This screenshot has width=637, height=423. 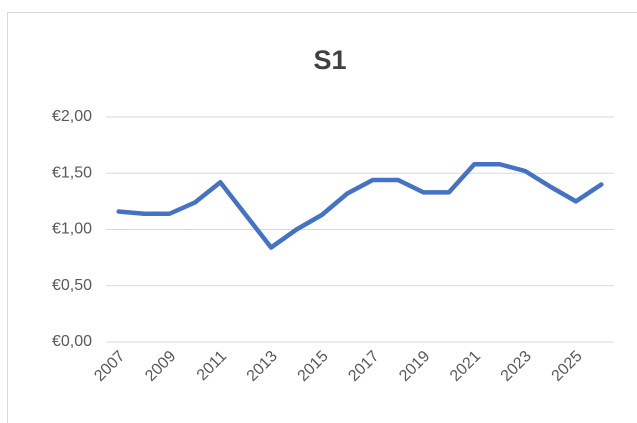 I want to click on y-tick-label: €0,00, so click(x=72, y=341).